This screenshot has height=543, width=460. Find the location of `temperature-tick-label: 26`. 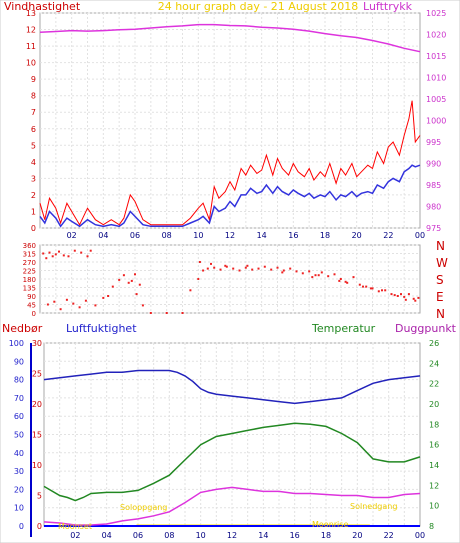

temperature-tick-label: 26 is located at coordinates (434, 343).